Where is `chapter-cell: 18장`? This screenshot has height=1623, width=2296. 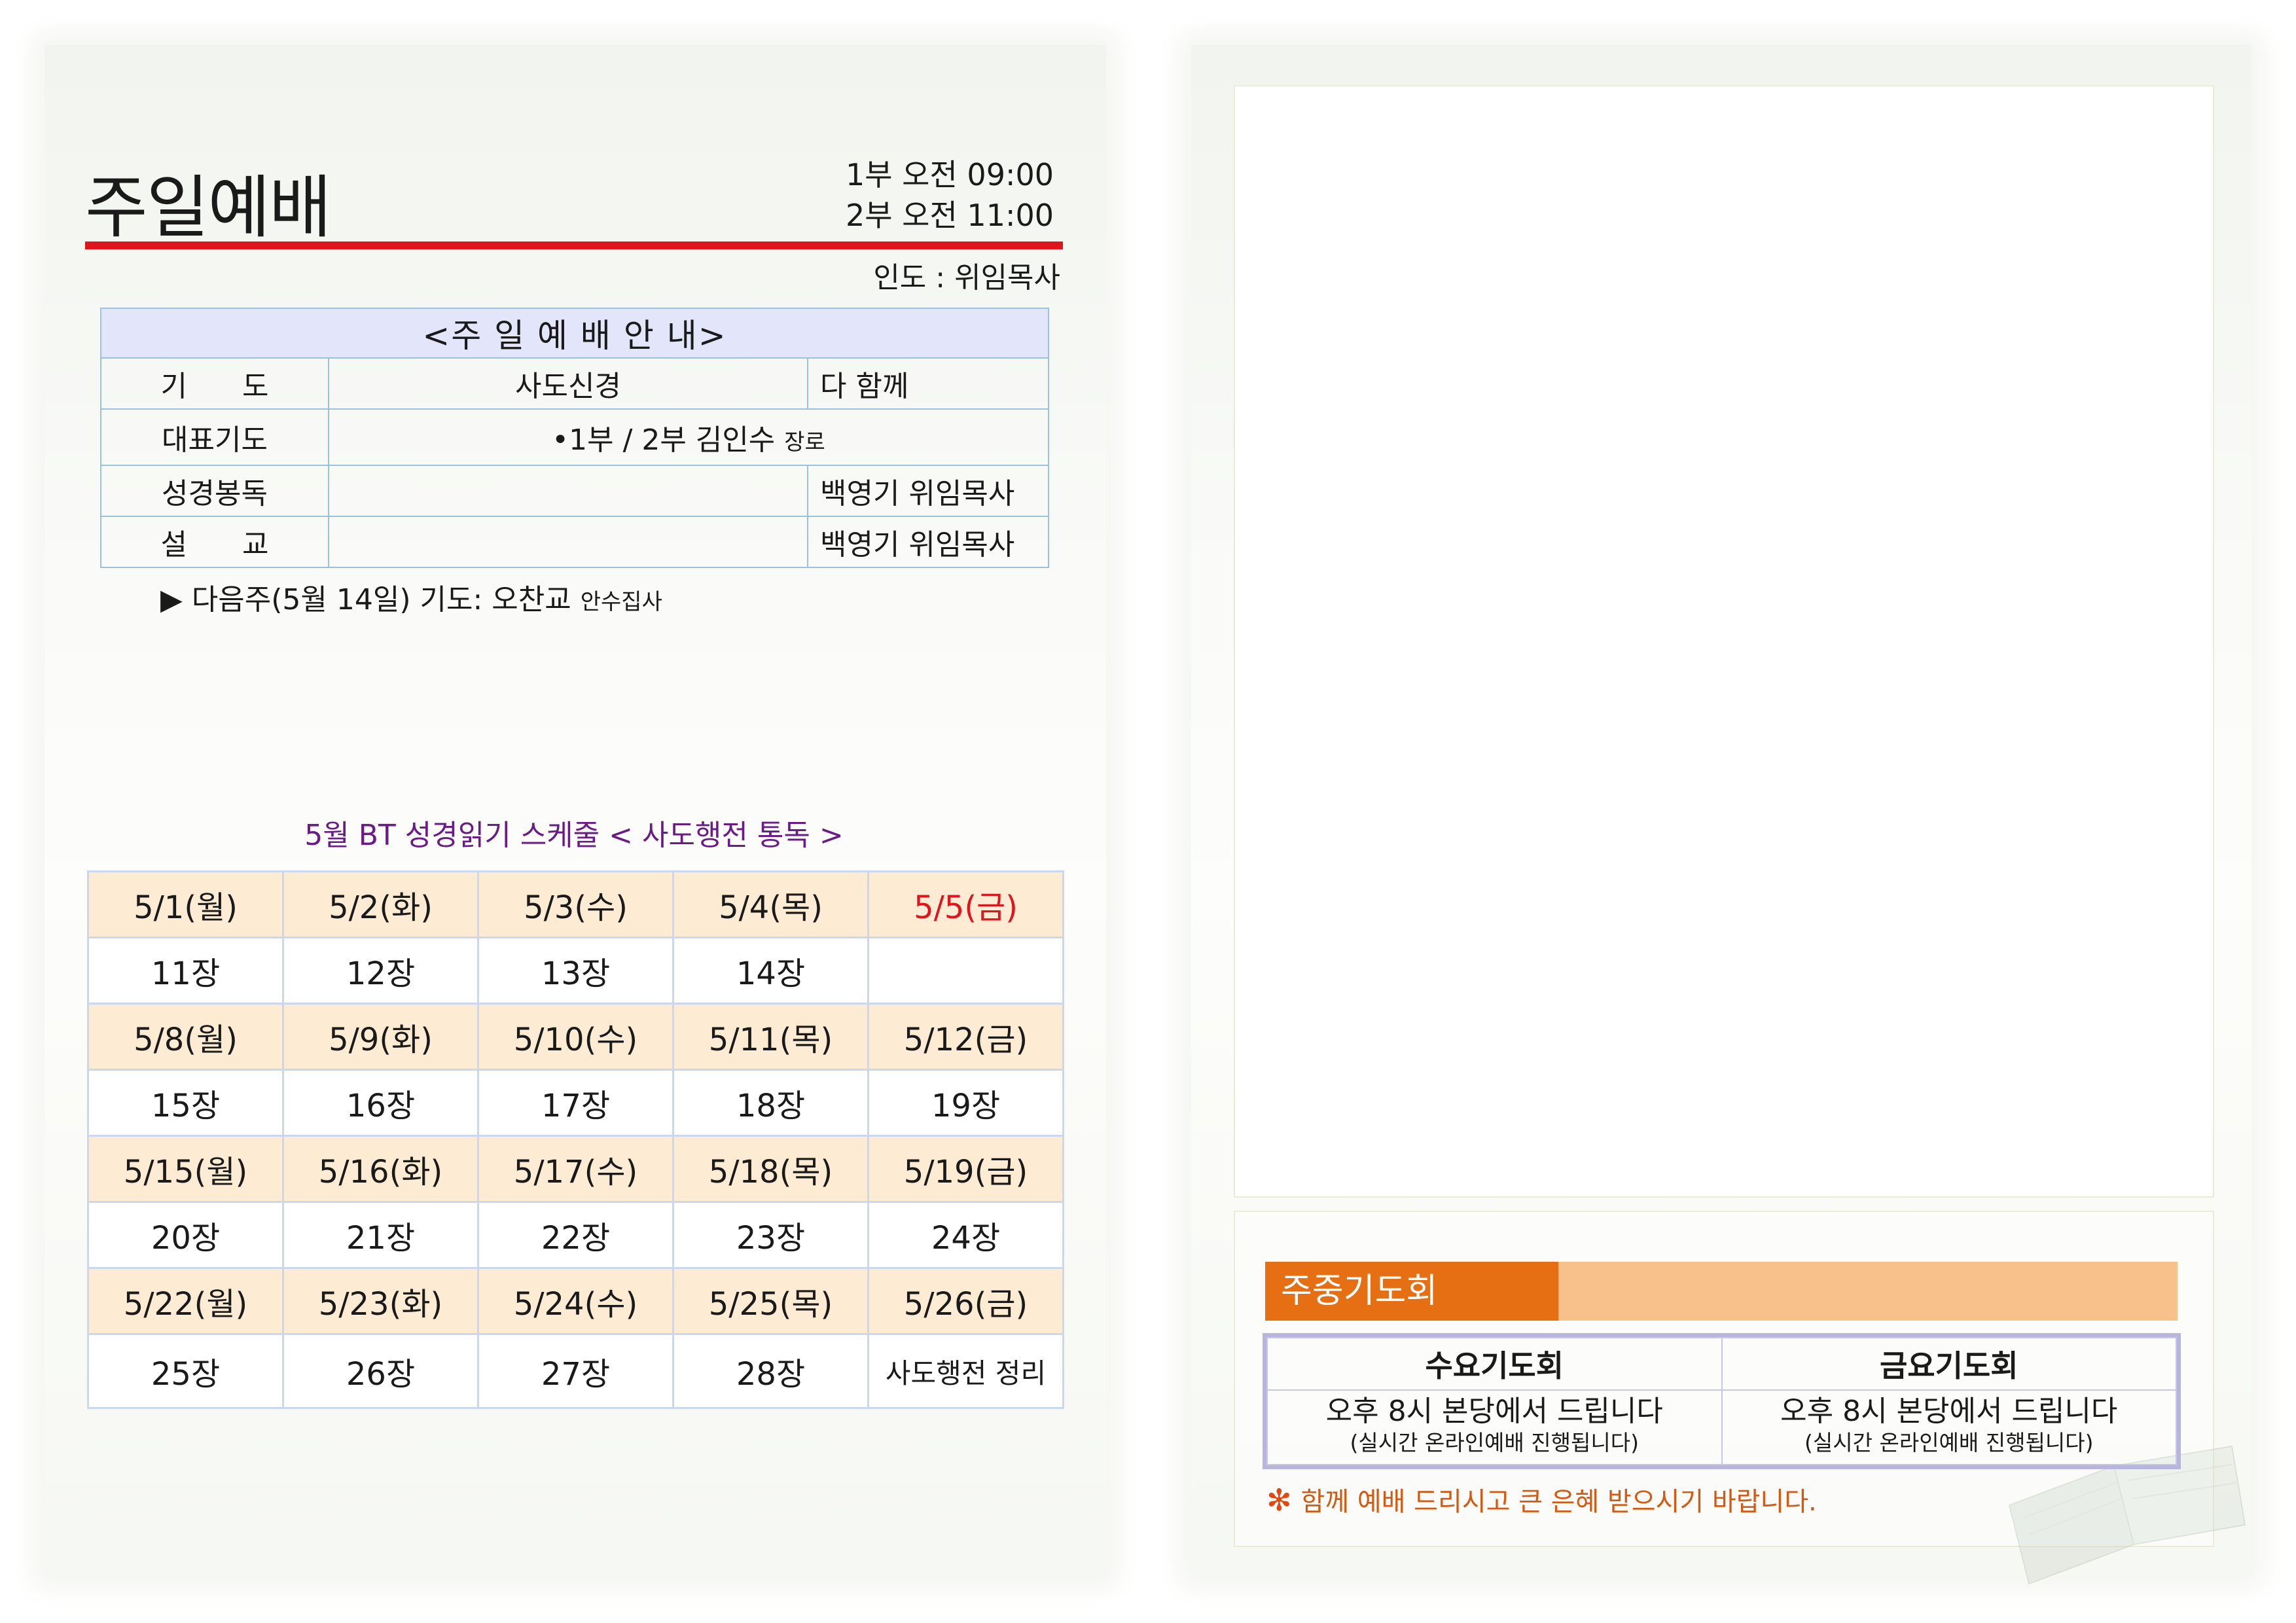
chapter-cell: 18장 is located at coordinates (770, 1103).